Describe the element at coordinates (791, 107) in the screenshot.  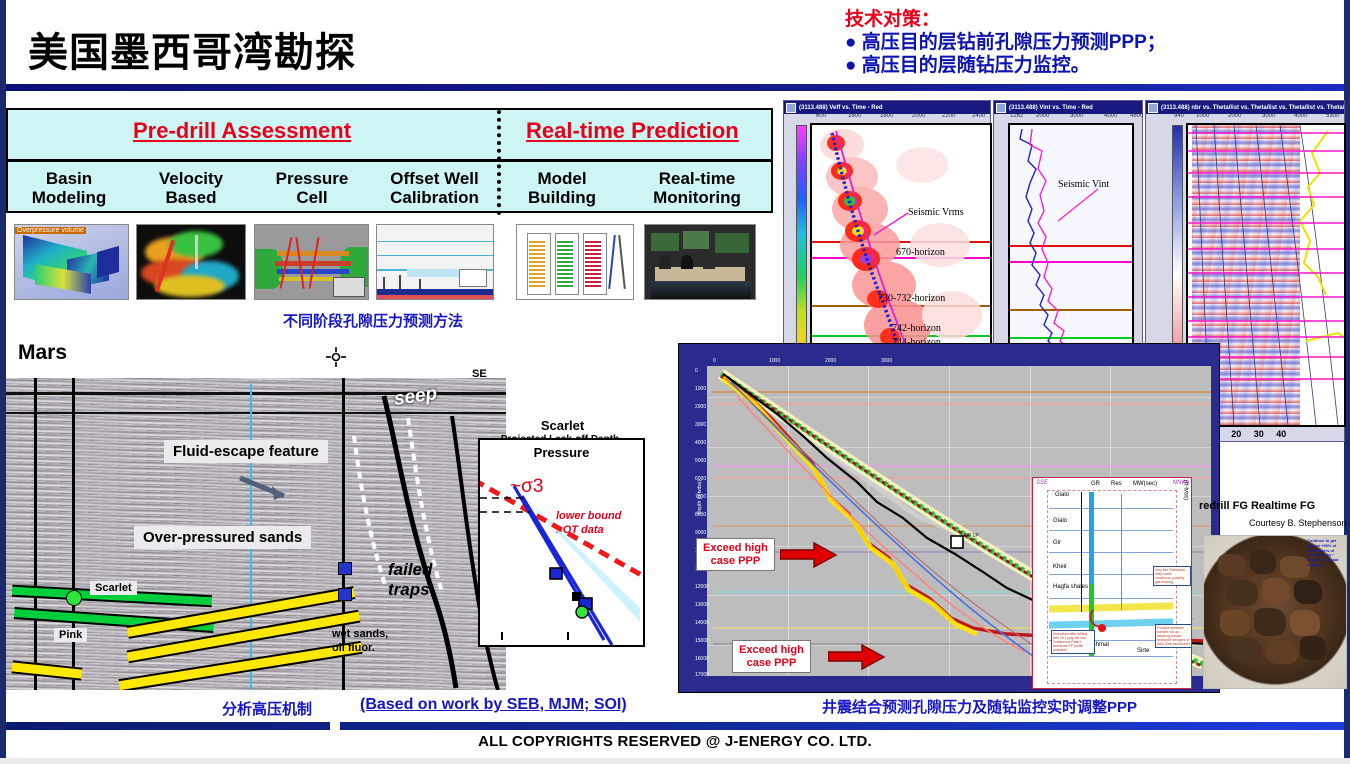
I see `window-icon` at that location.